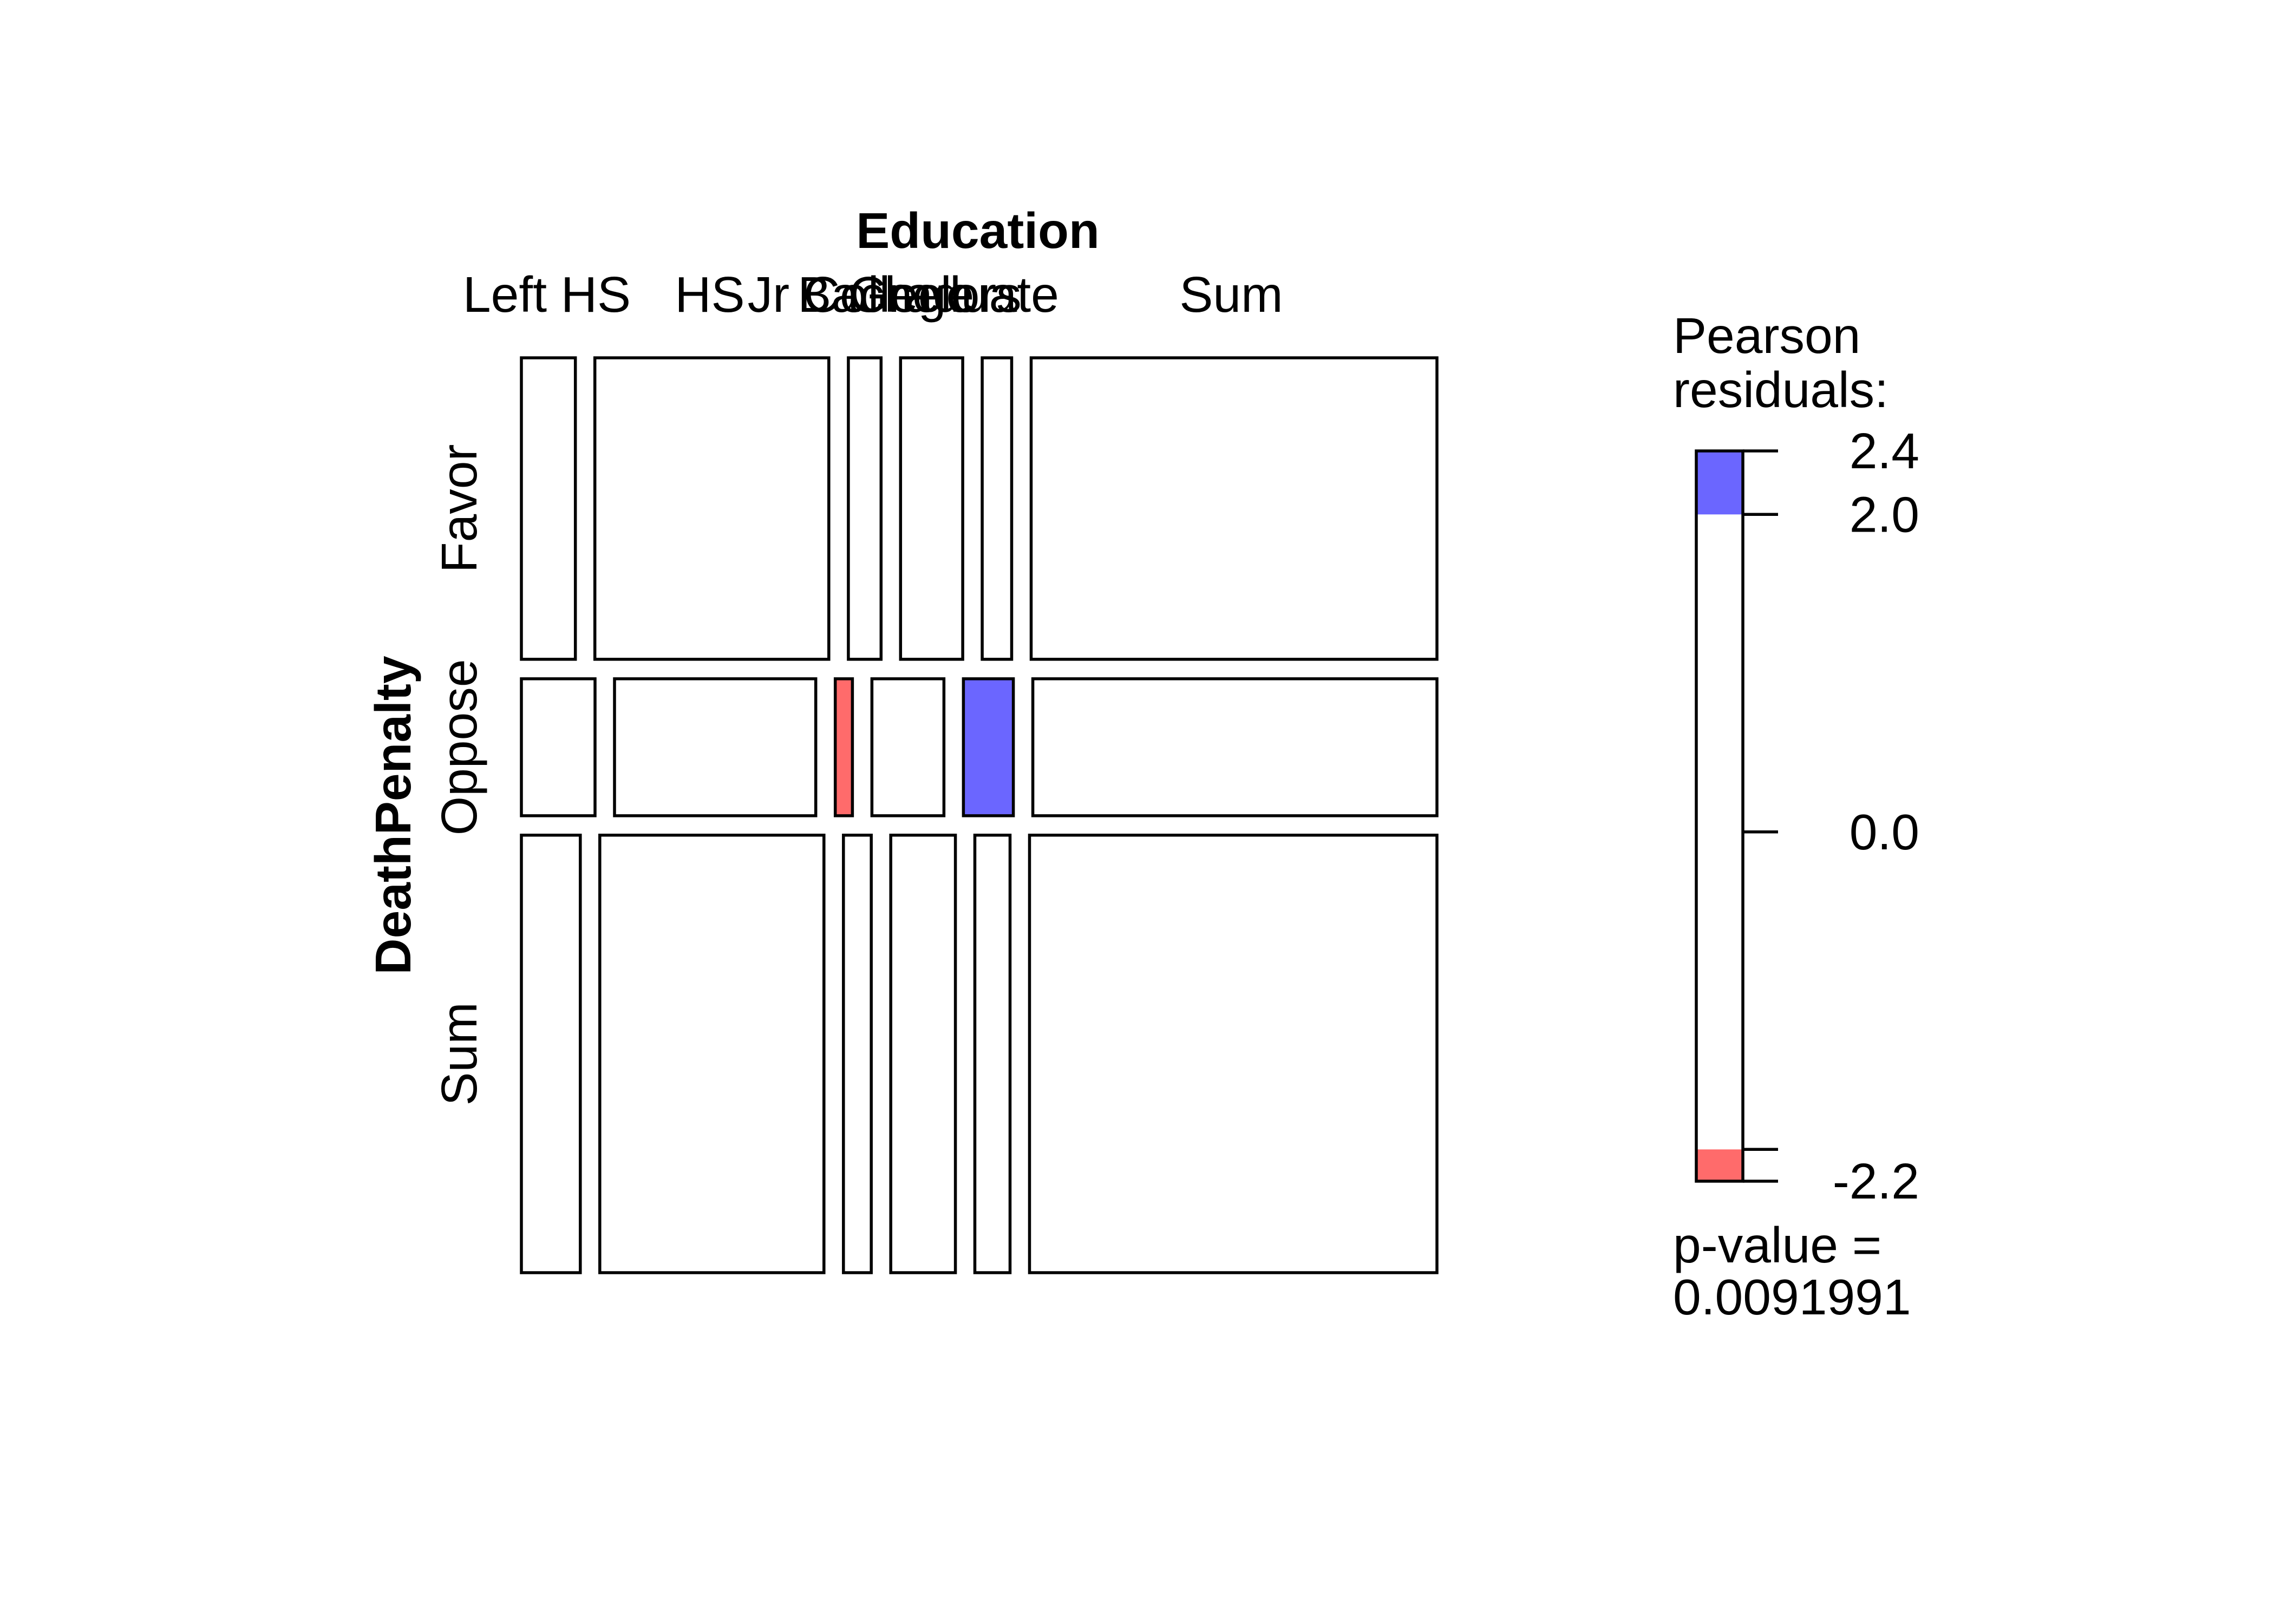 This screenshot has height=1624, width=2274. I want to click on cell-favor-jr-college, so click(865, 508).